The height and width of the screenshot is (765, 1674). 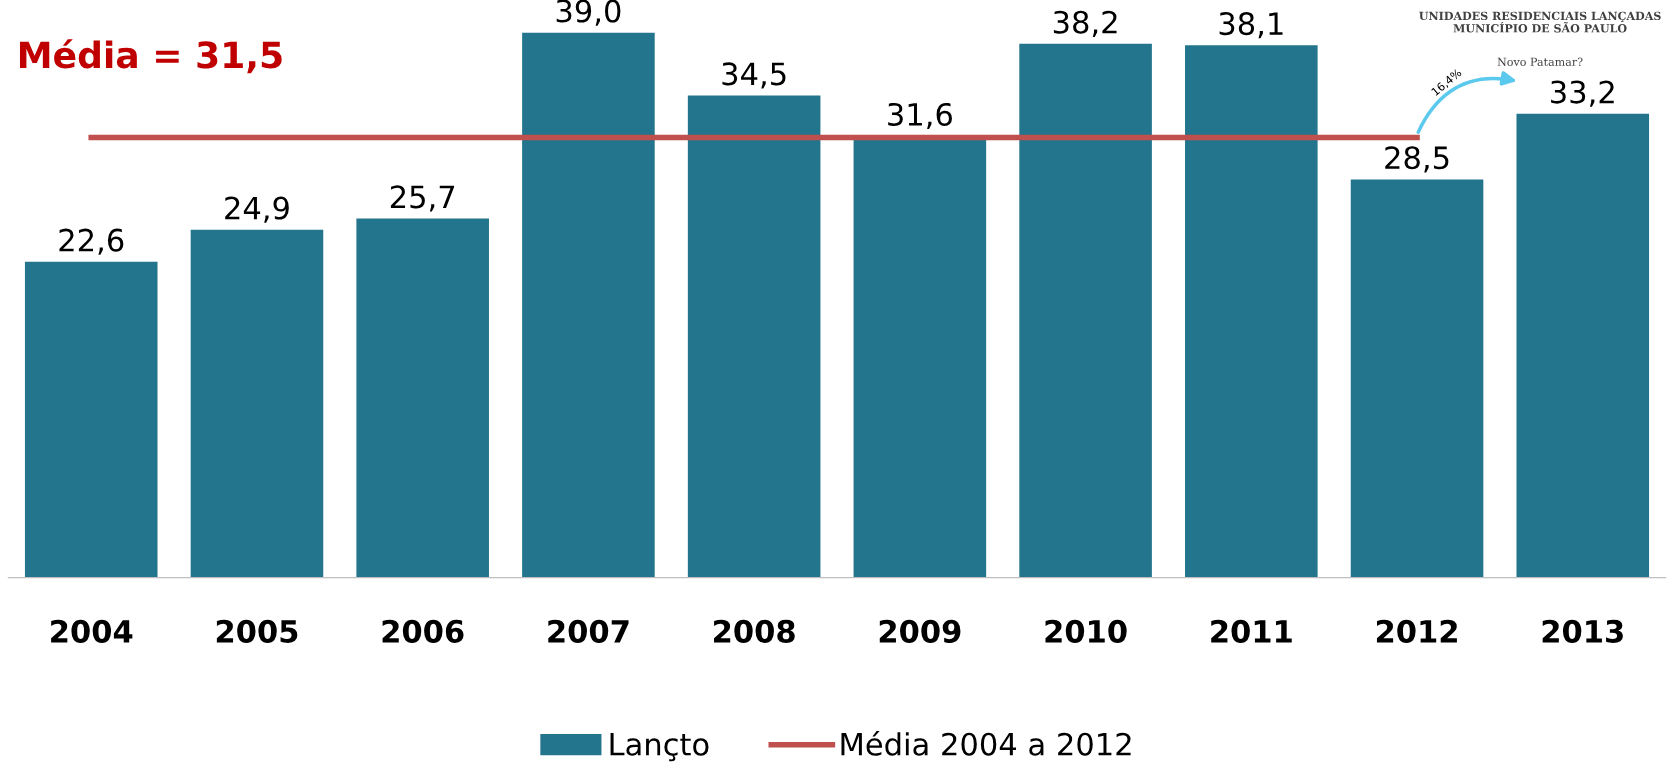 I want to click on x-tick-label: 2005, so click(x=257, y=631).